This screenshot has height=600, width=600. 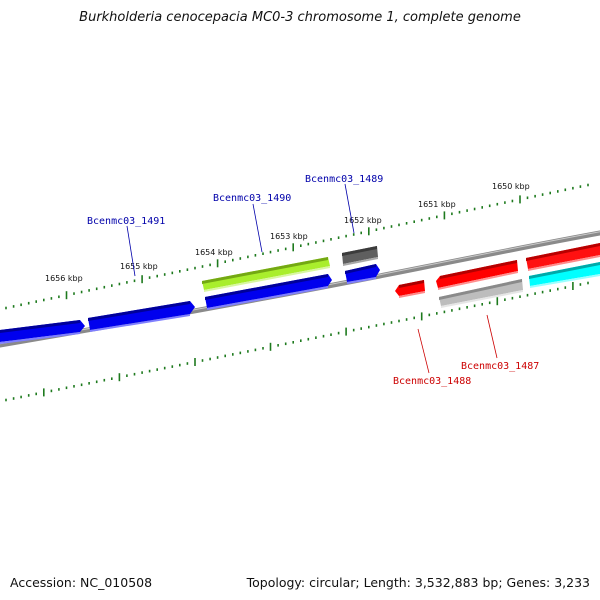 I want to click on accession-text: Accession: NC_010508, so click(x=81, y=582).